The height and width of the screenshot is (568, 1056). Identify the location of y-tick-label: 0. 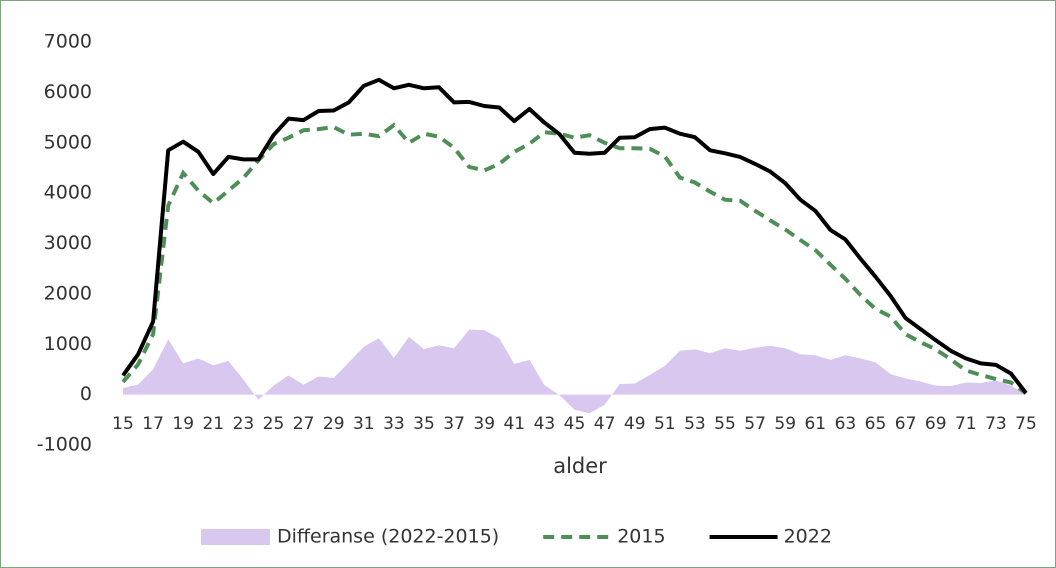
(86, 394).